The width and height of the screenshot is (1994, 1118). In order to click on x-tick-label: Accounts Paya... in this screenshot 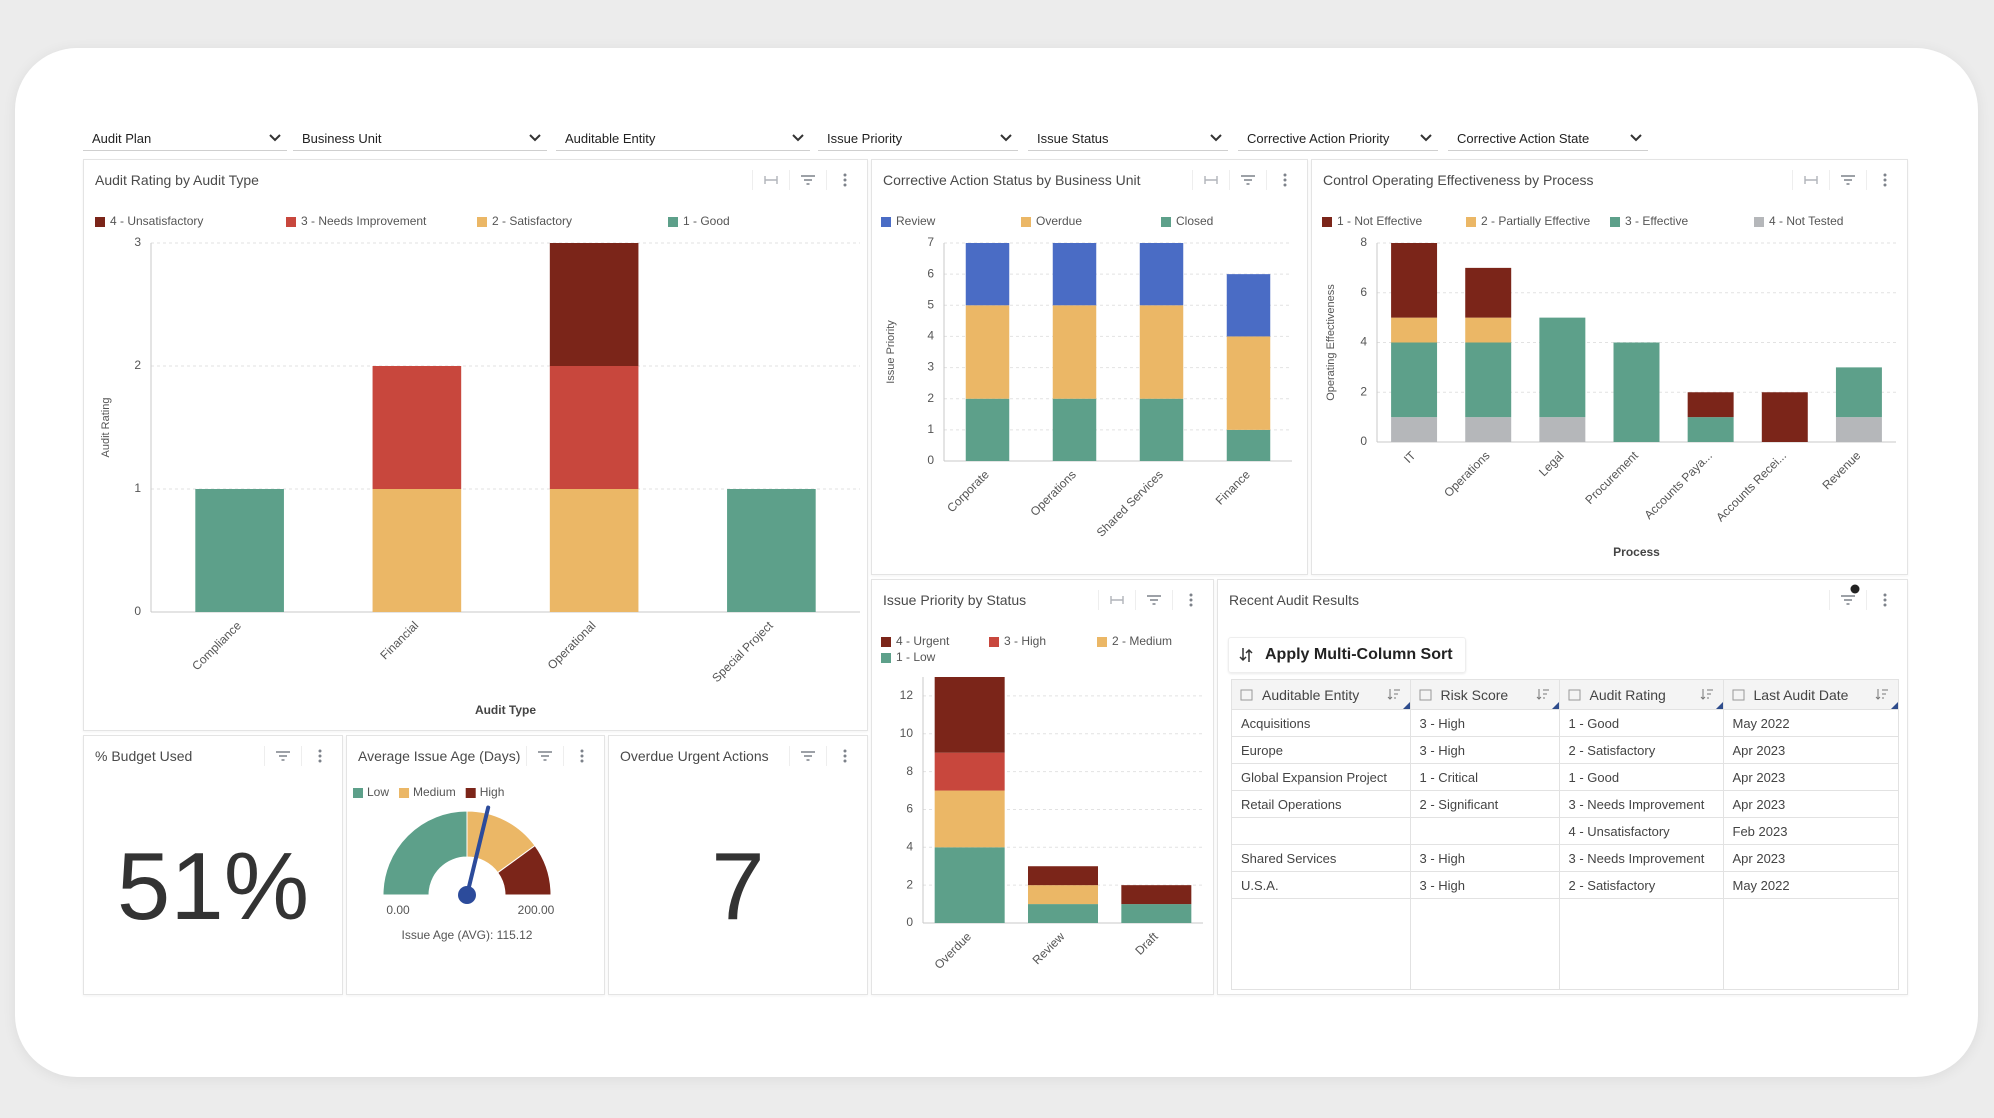, I will do `click(1678, 485)`.